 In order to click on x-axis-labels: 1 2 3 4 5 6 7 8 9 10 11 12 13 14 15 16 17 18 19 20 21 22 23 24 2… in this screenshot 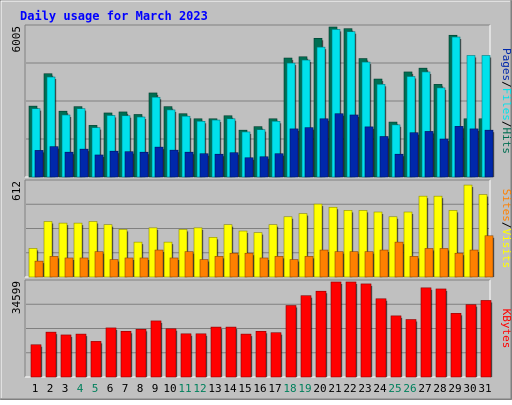, I will do `click(262, 388)`.